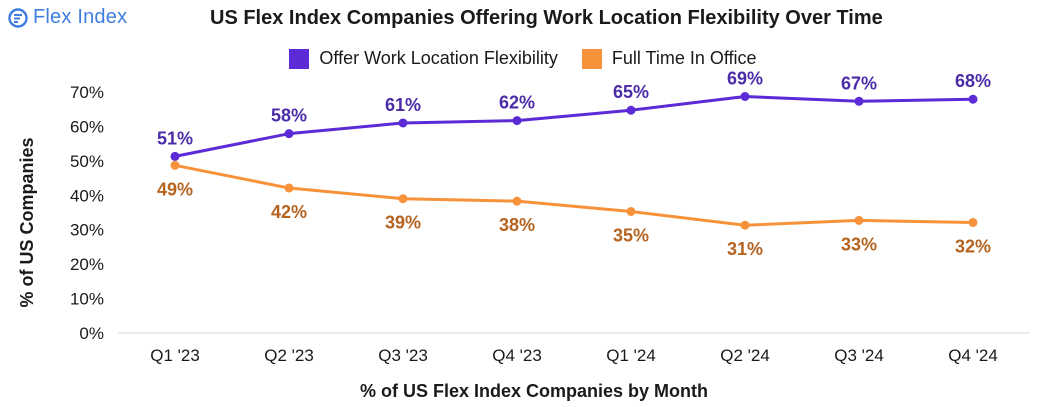 This screenshot has height=407, width=1046. I want to click on legend-item-office: Full Time In Office, so click(669, 58).